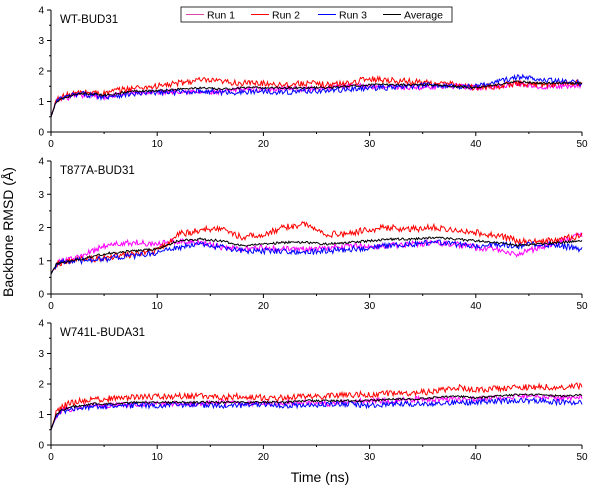  I want to click on legend-item-run-1: Run 1, so click(210, 16).